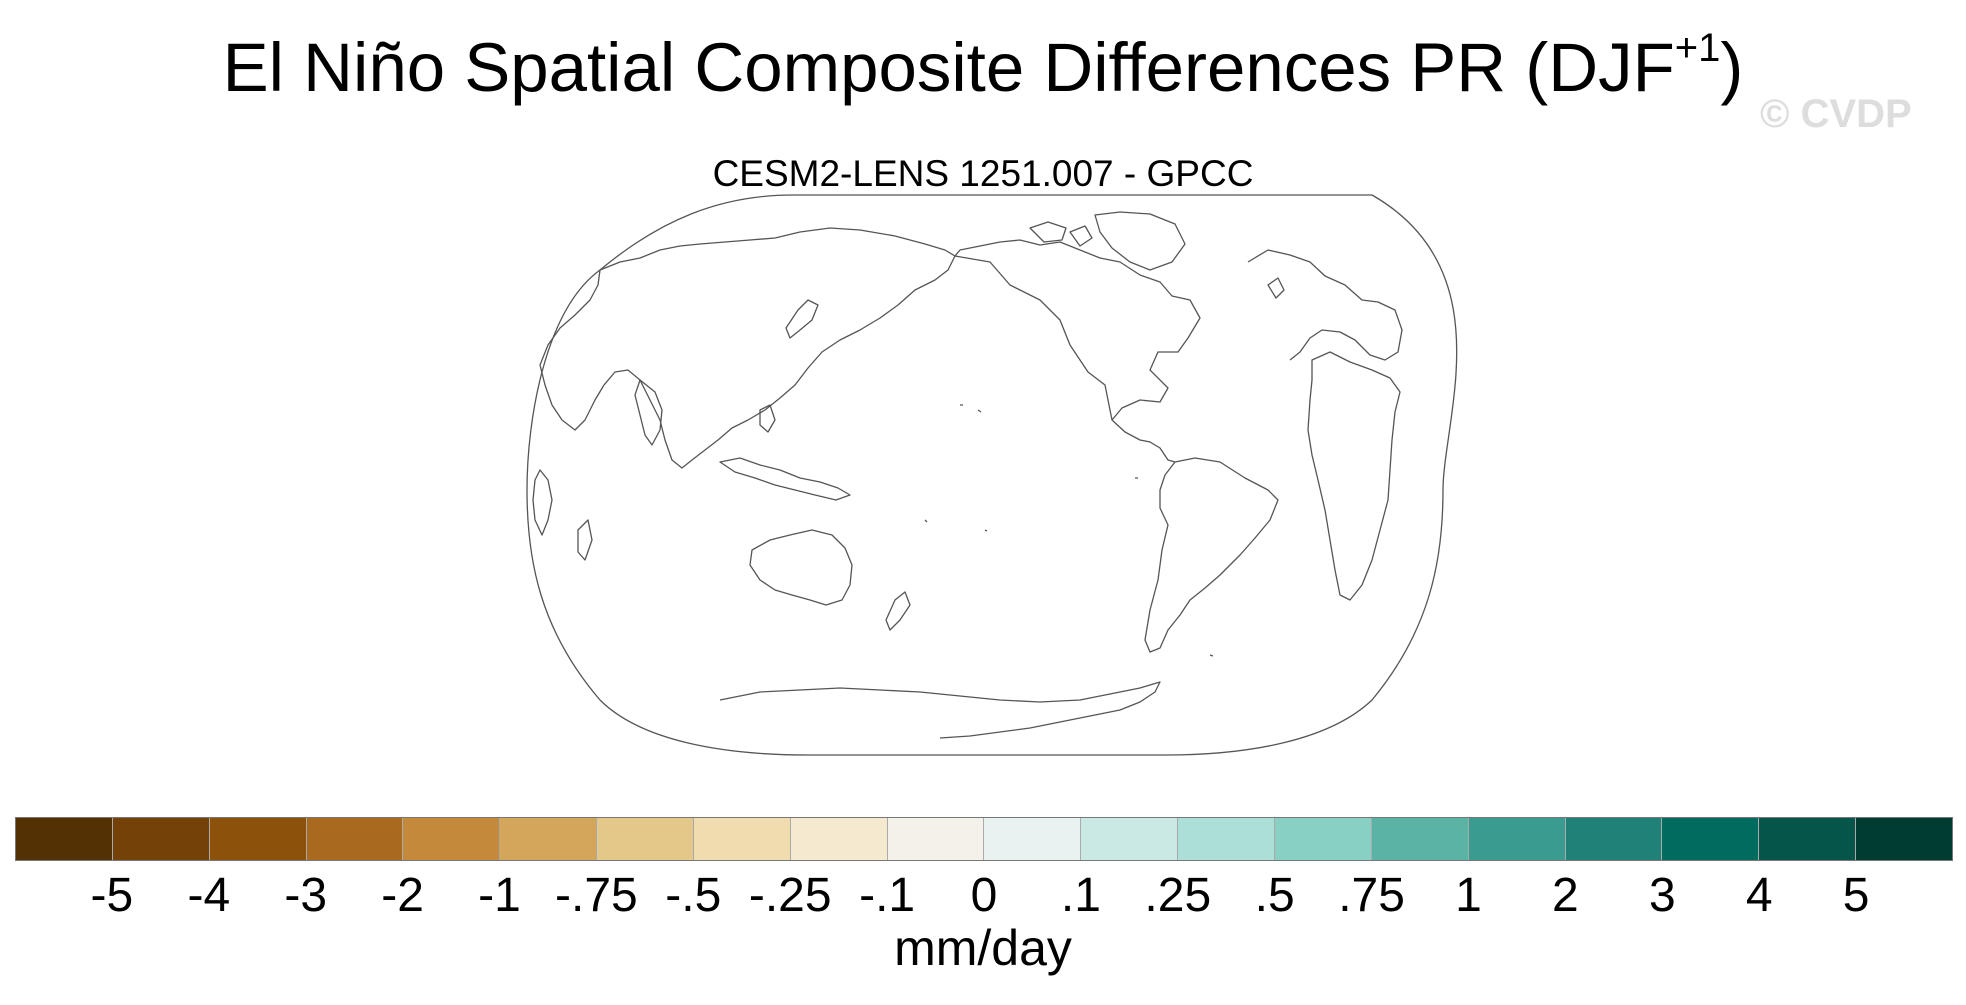  Describe the element at coordinates (596, 895) in the screenshot. I see `colorbar-tick-label: -.75` at that location.